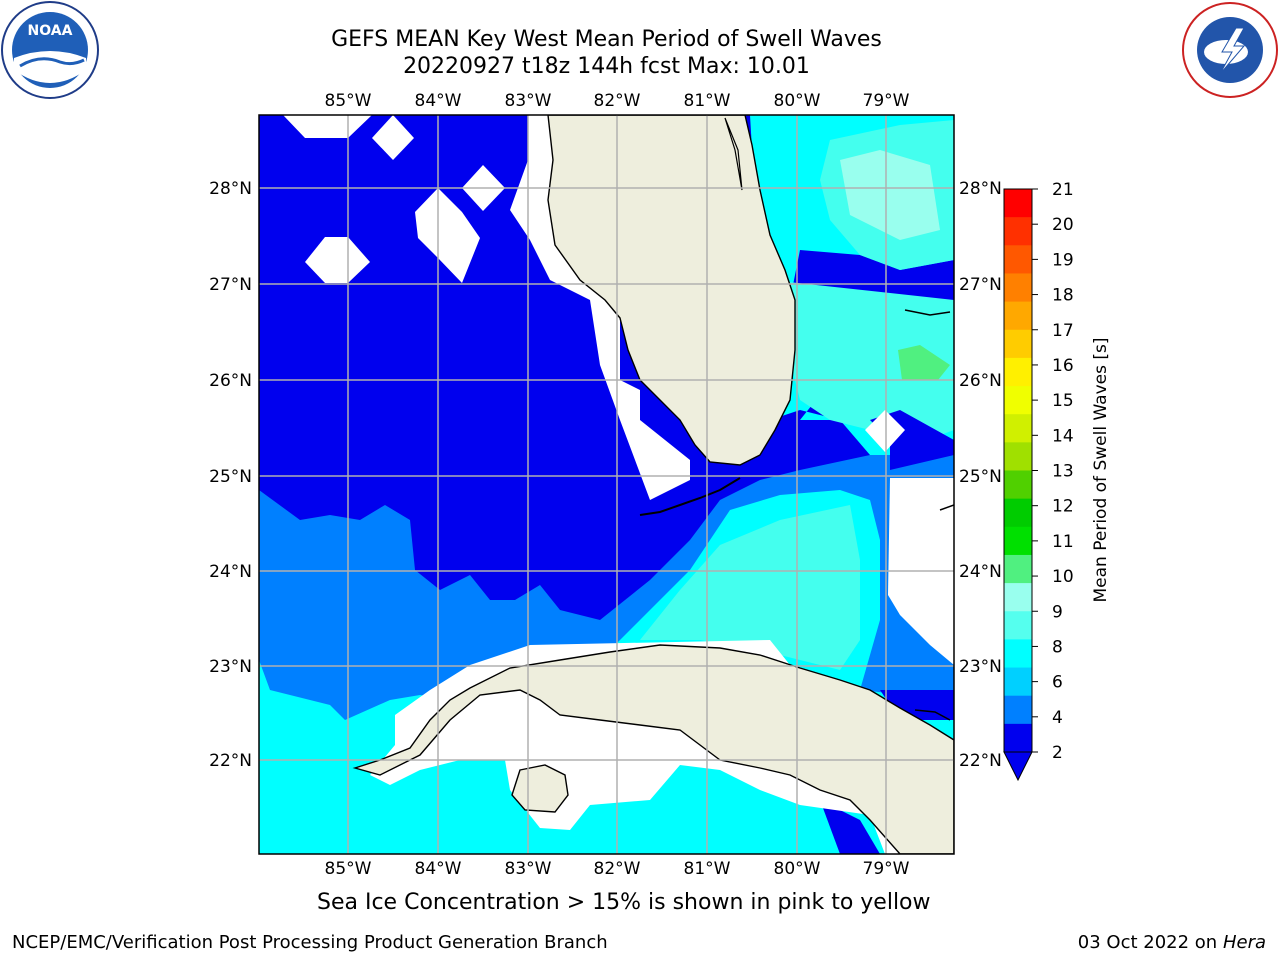 This screenshot has height=960, width=1280. Describe the element at coordinates (1150, 942) in the screenshot. I see `footer-date-text: 03 Oct 2022 on` at that location.